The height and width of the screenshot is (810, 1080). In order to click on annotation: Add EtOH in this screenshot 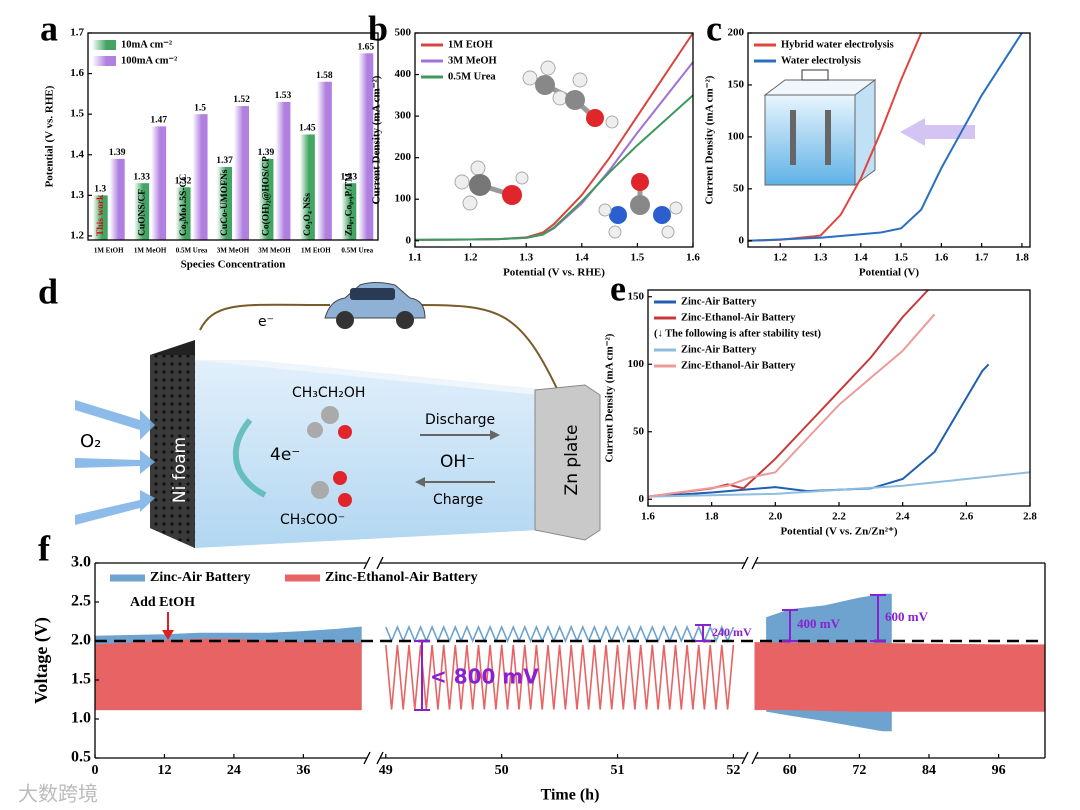, I will do `click(162, 602)`.